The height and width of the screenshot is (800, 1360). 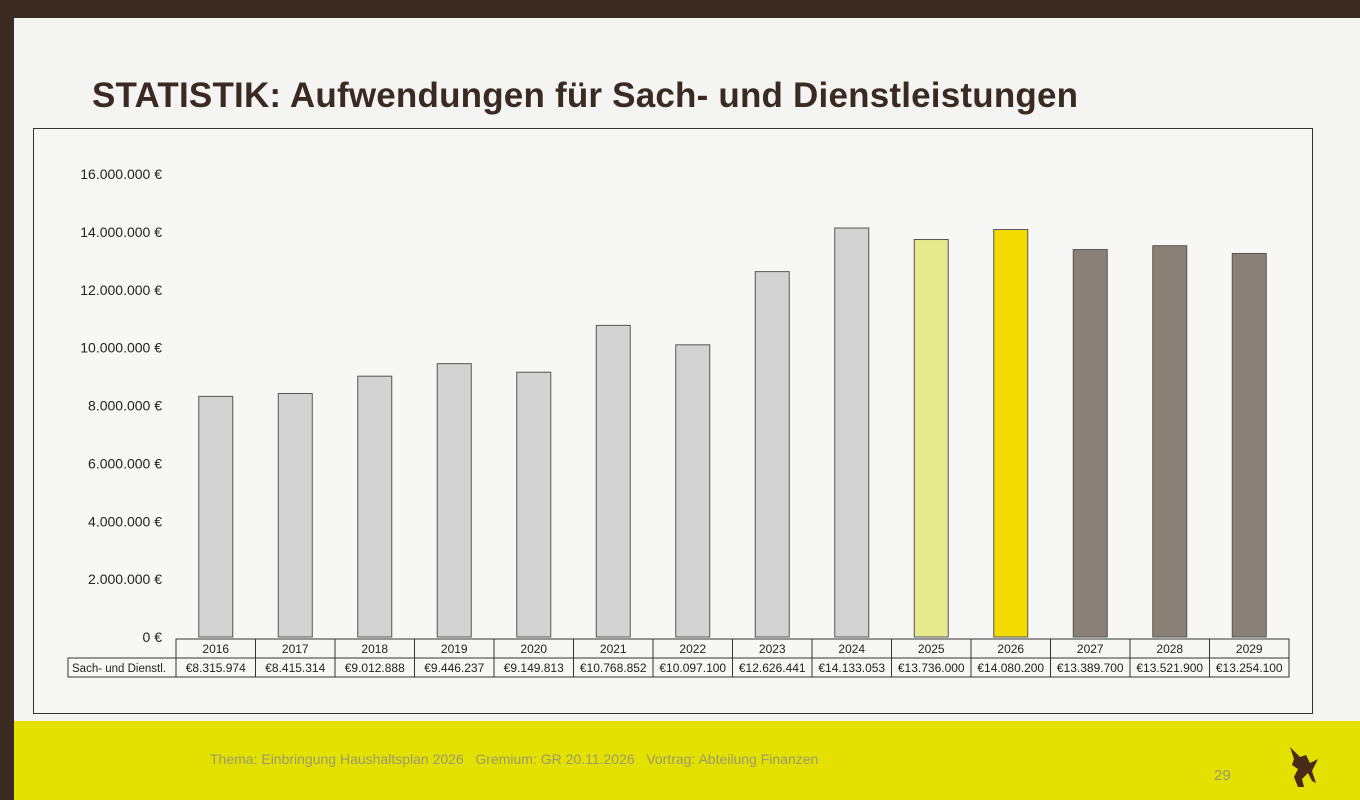 I want to click on category-label: 2017, so click(x=295, y=649).